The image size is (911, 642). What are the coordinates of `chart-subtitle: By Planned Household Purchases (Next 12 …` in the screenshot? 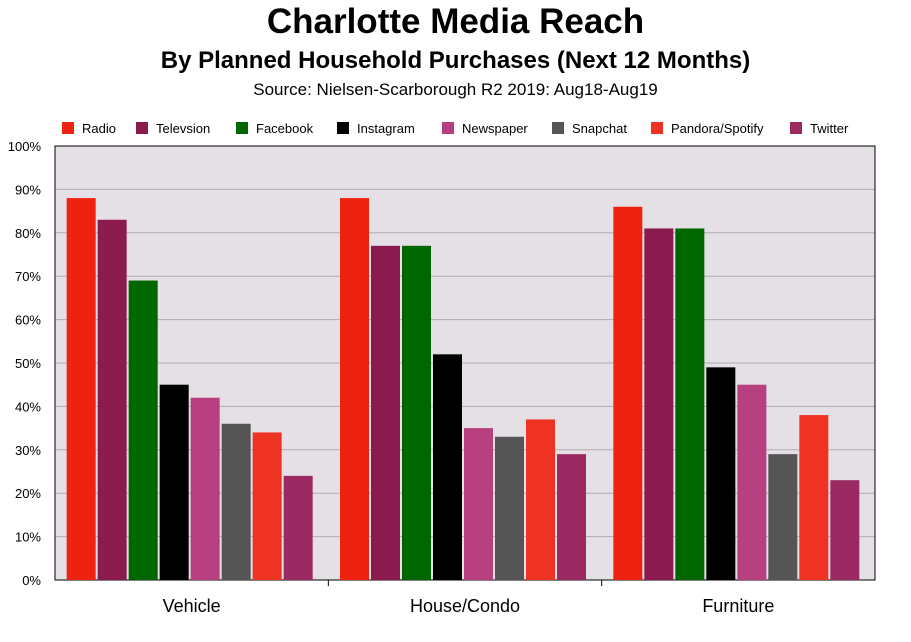 It's located at (455, 60).